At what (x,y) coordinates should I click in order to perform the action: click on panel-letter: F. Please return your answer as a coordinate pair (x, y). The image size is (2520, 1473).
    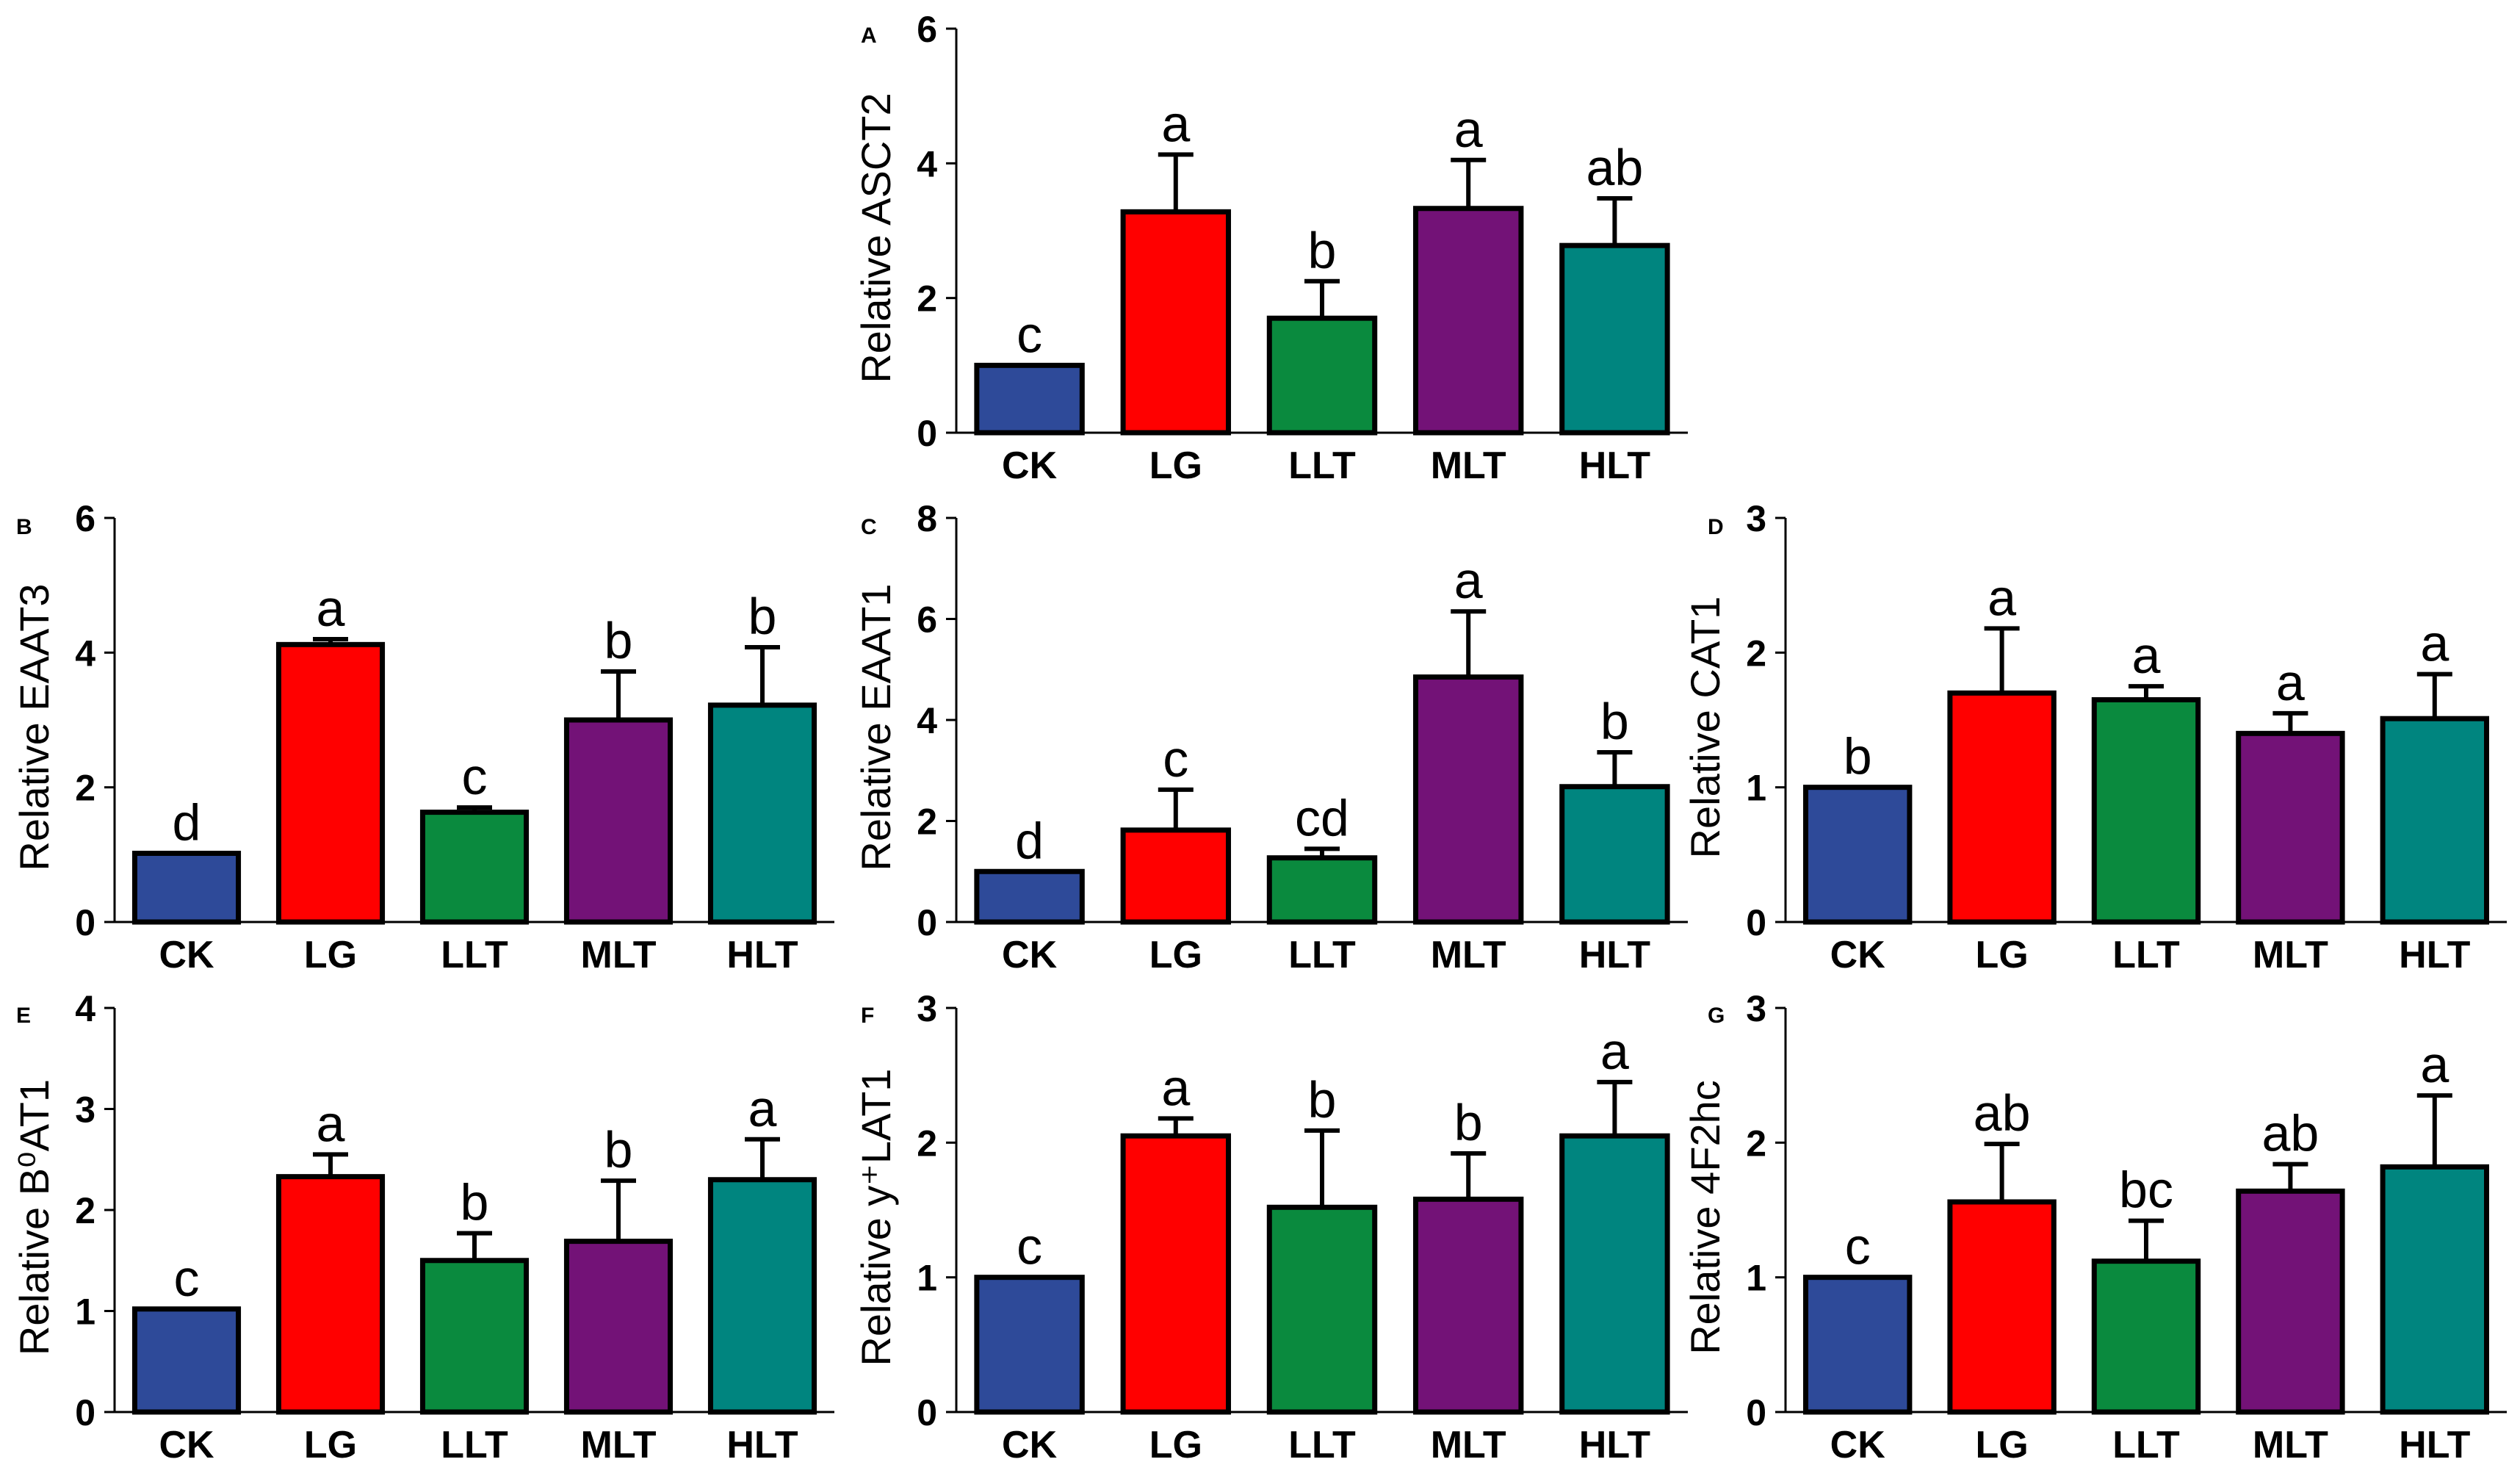
    Looking at the image, I should click on (867, 1016).